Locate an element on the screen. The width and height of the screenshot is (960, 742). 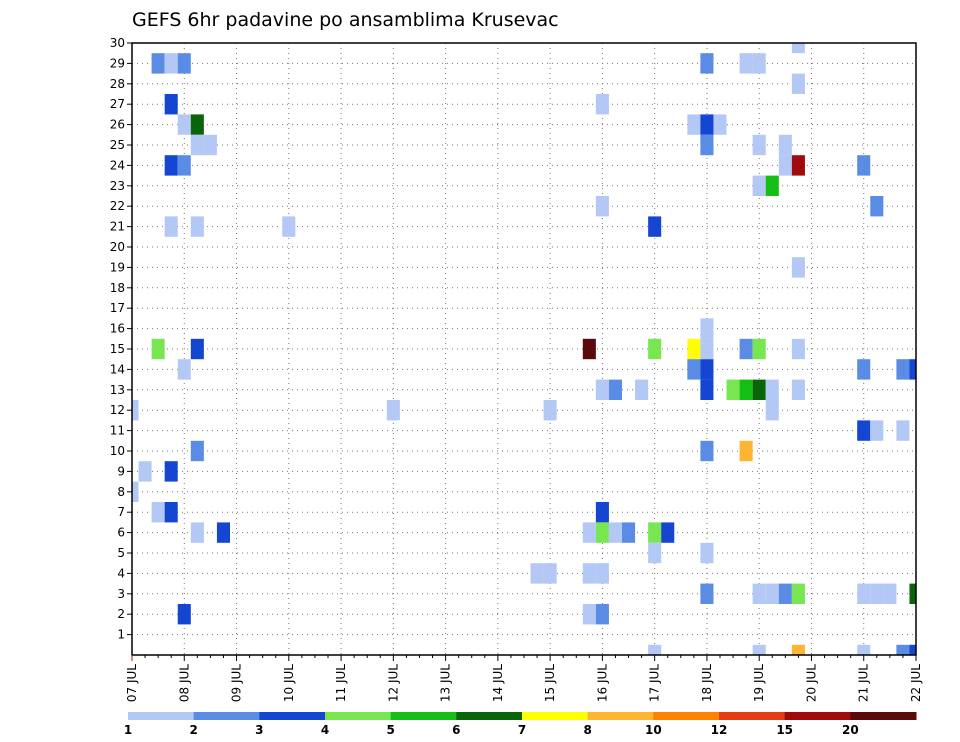
y-tick-label: 9 is located at coordinates (121, 471).